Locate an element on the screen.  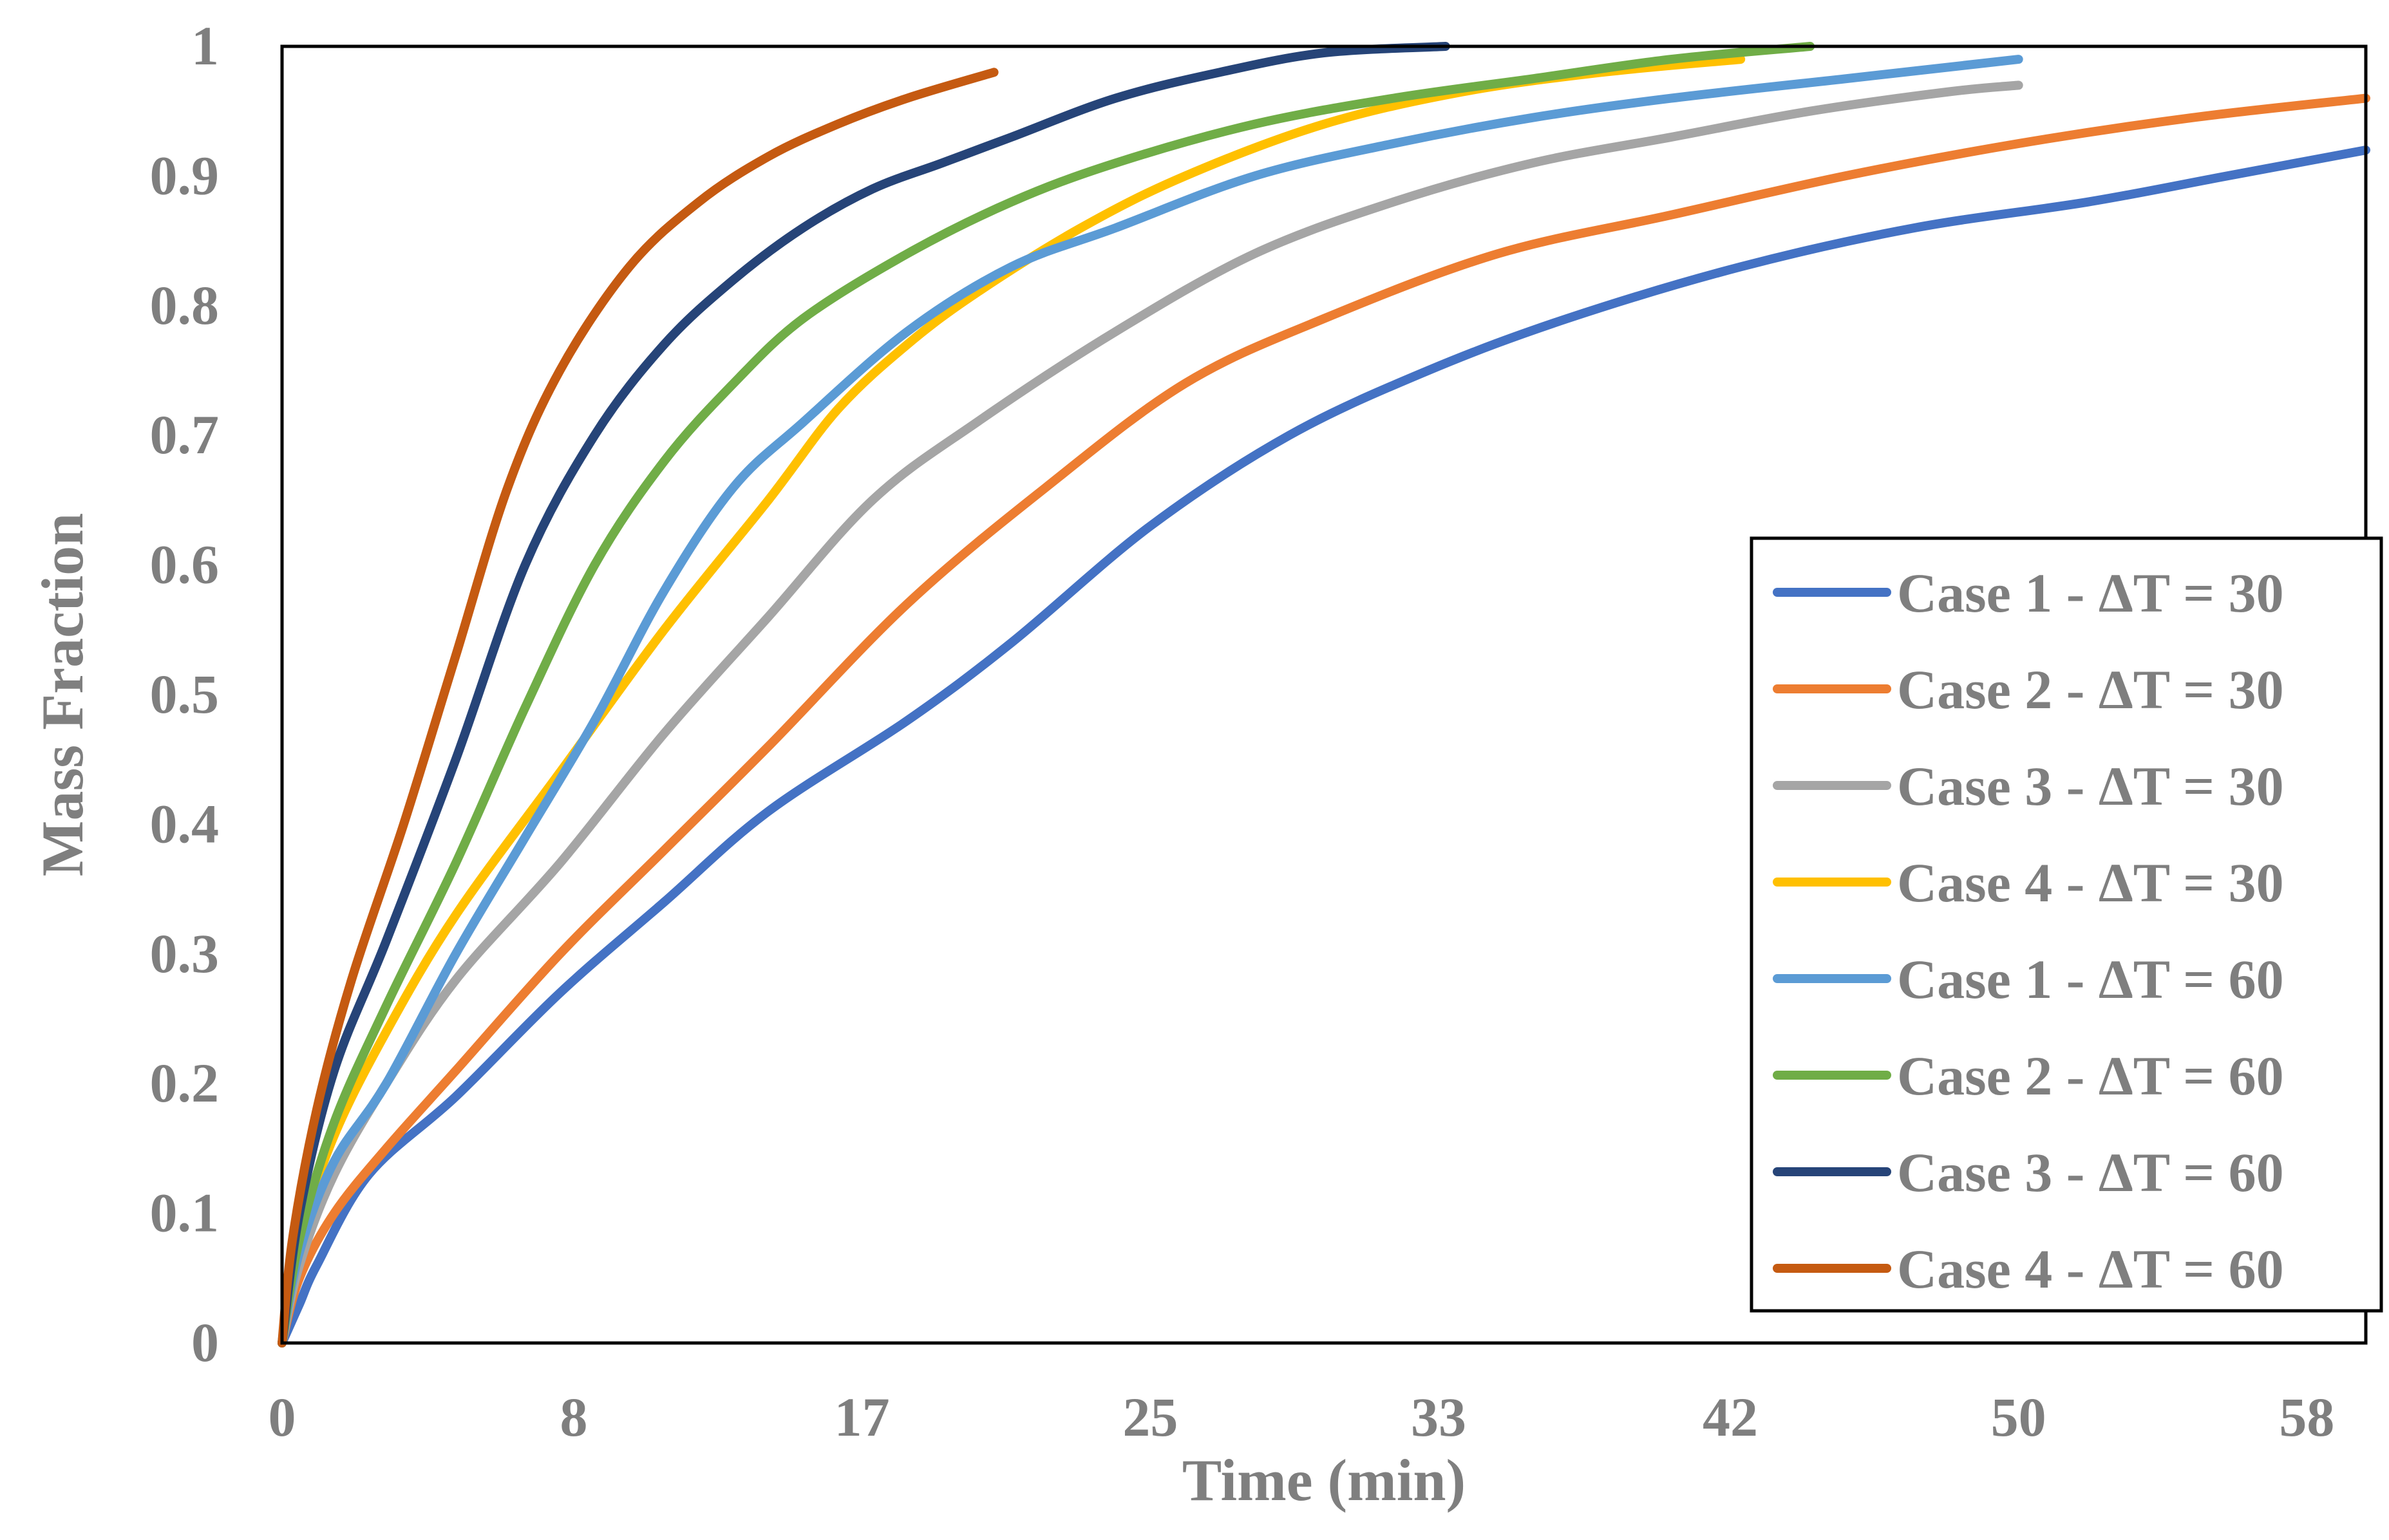
y-tick-label: 0.4 is located at coordinates (185, 824).